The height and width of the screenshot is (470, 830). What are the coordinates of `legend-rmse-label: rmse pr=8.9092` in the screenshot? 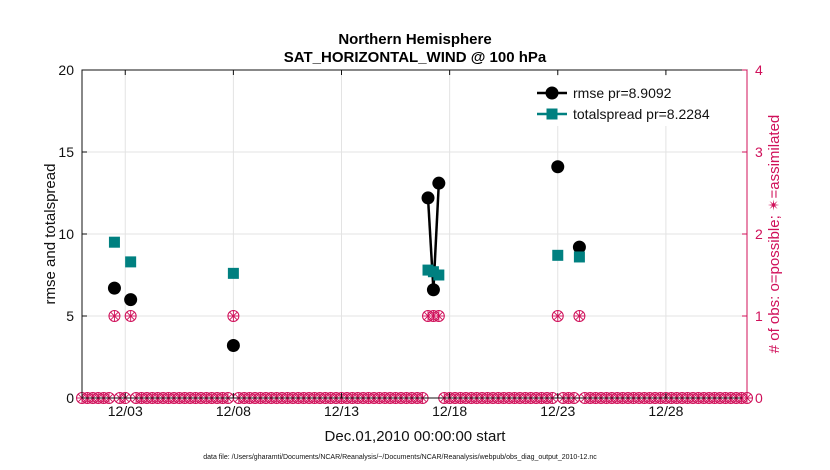 It's located at (622, 93).